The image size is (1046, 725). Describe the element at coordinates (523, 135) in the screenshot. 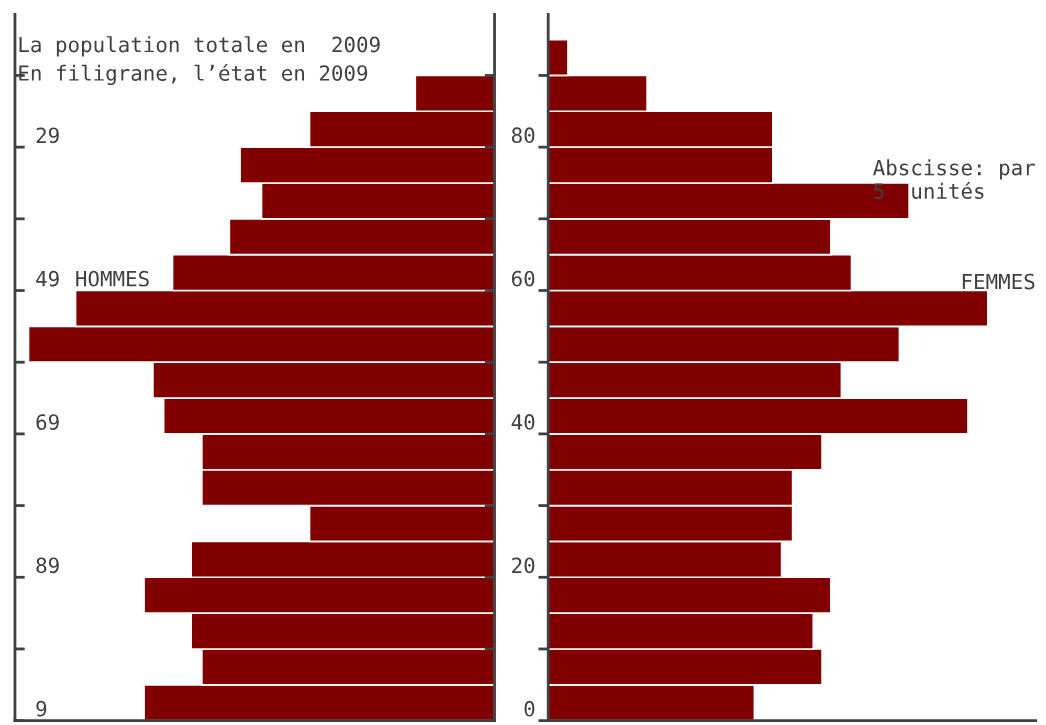

I see `y-tick-label: 80` at that location.